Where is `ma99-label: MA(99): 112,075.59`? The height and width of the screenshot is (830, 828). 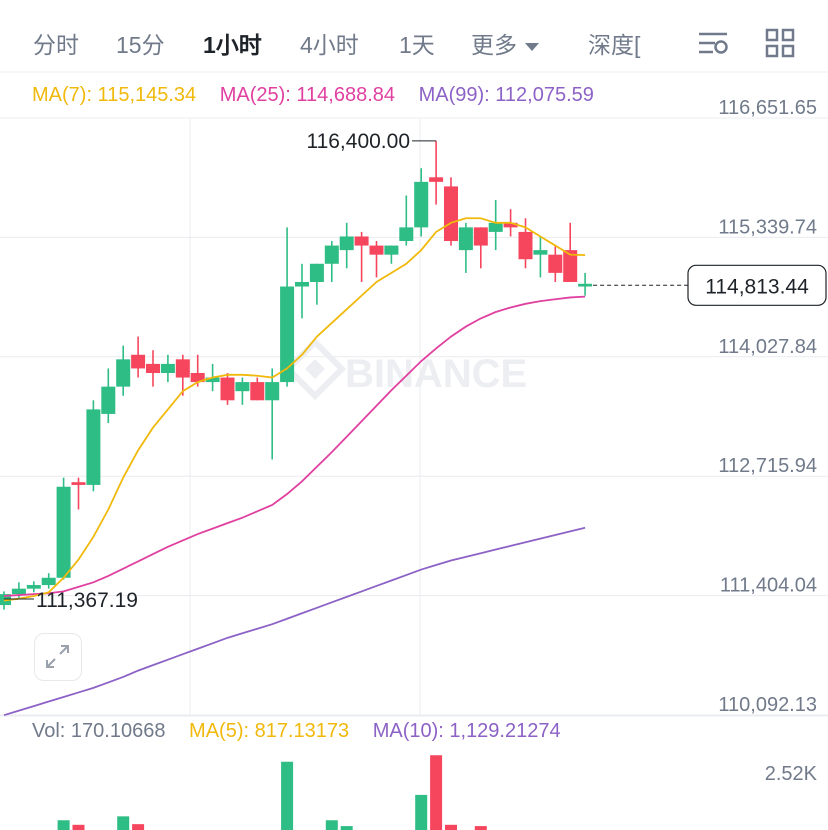 ma99-label: MA(99): 112,075.59 is located at coordinates (506, 95).